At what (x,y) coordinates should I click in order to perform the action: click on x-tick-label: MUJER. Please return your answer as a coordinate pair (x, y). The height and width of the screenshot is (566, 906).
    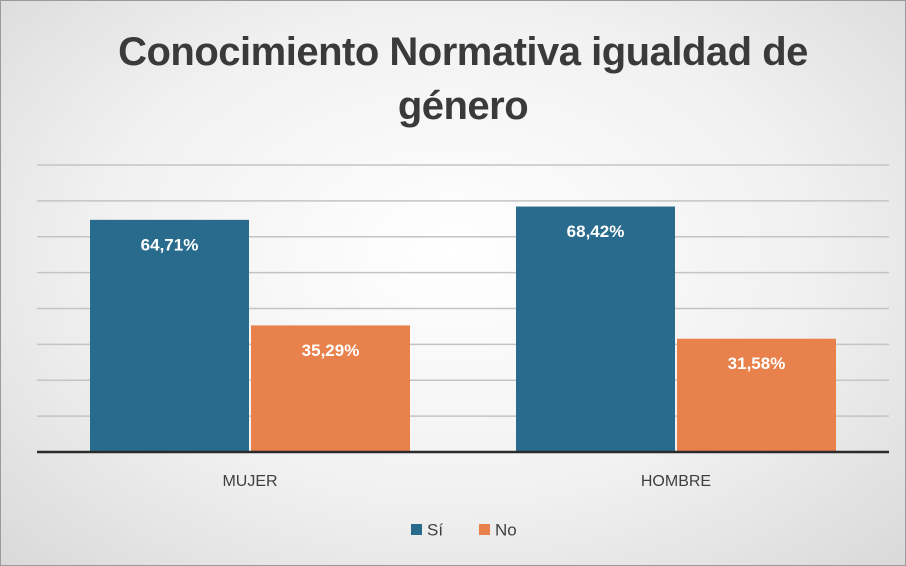
    Looking at the image, I should click on (249, 481).